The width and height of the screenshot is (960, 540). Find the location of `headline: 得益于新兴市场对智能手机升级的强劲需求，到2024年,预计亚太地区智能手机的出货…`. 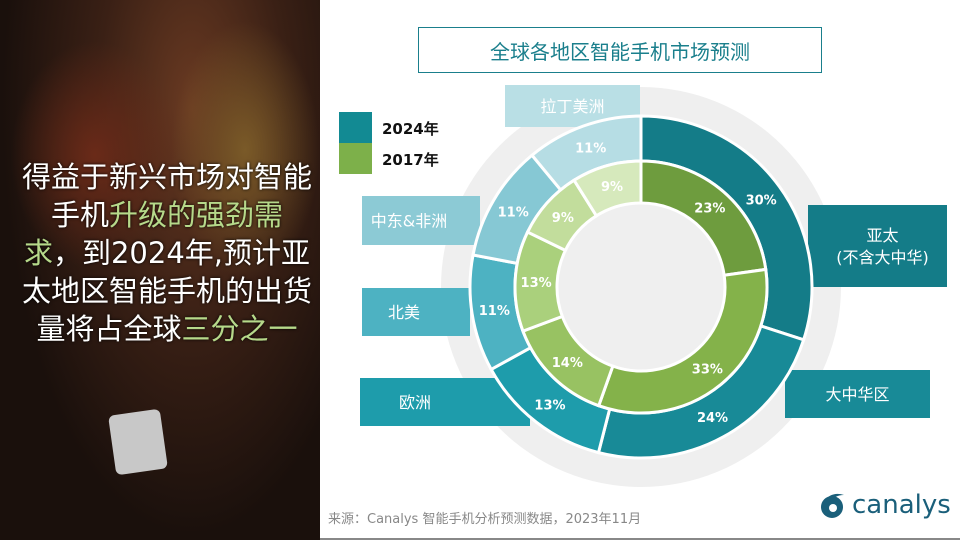

headline: 得益于新兴市场对智能手机升级的强劲需求，到2024年,预计亚太地区智能手机的出货… is located at coordinates (167, 253).